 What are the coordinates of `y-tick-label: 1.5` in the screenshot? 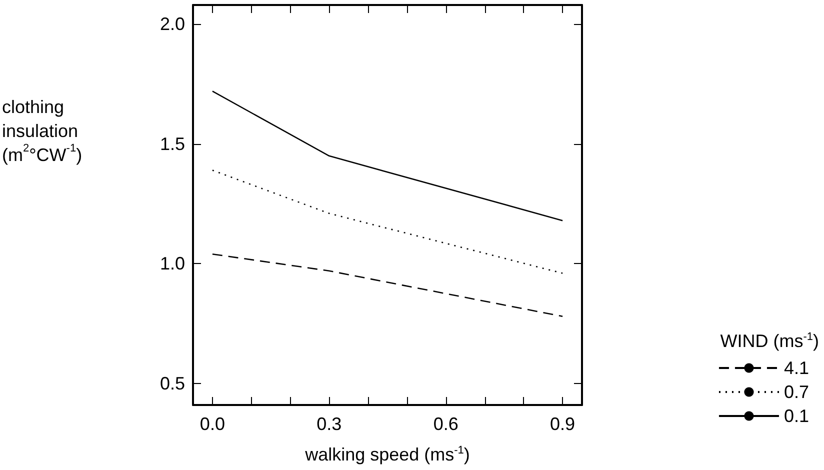 It's located at (172, 144).